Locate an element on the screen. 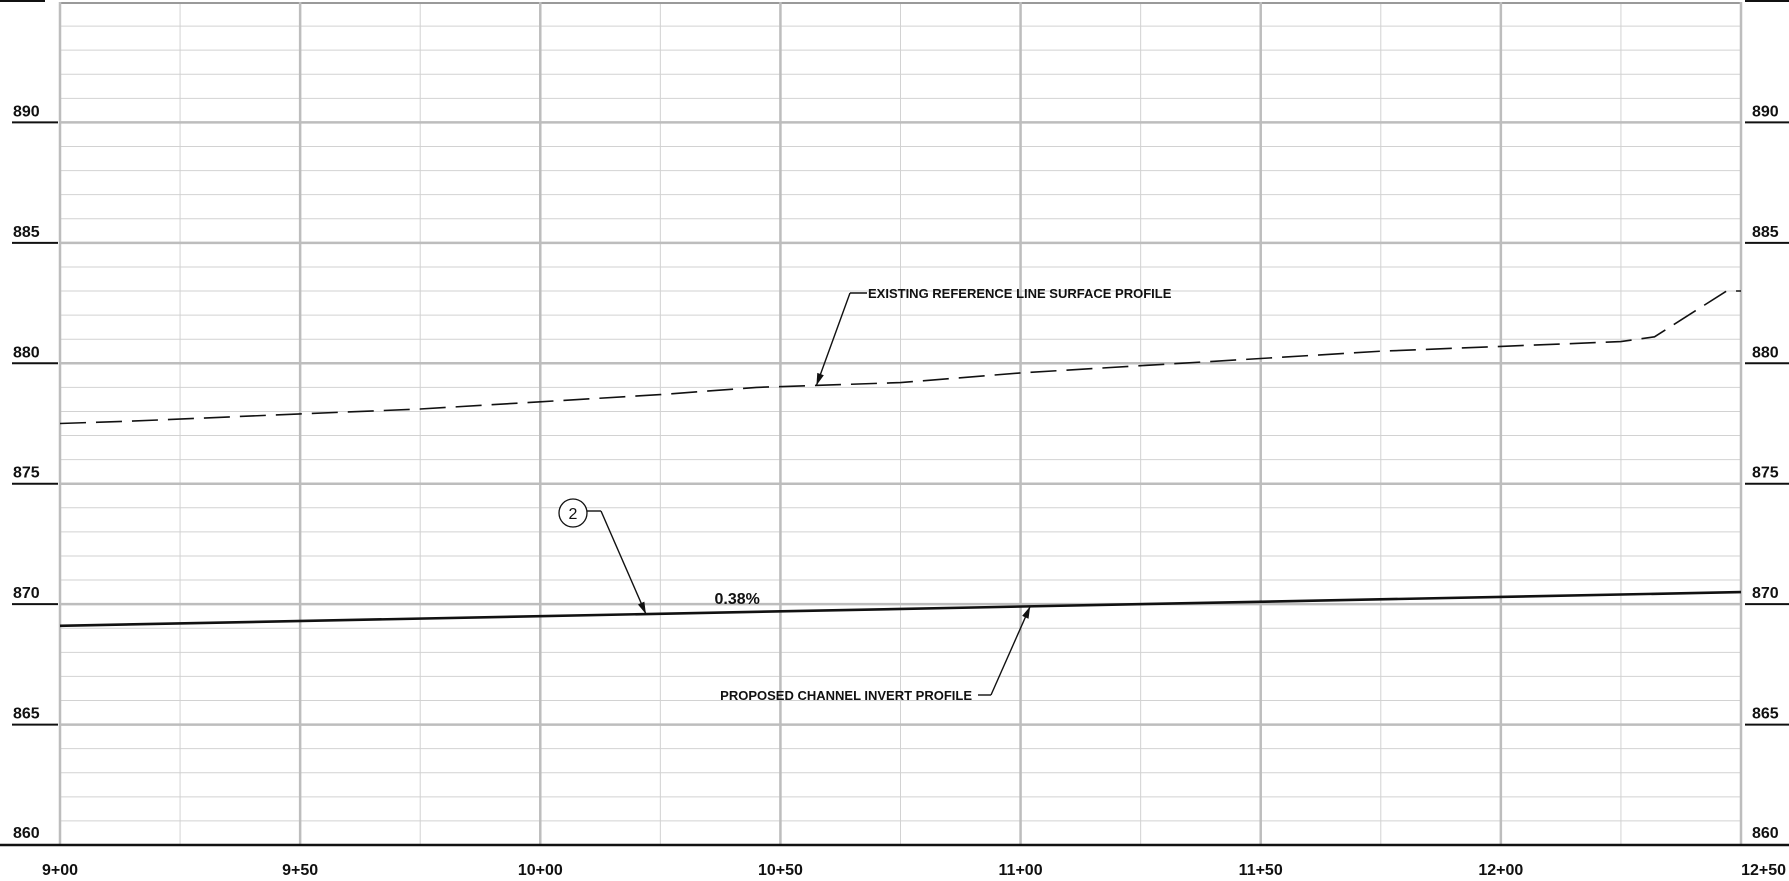  x-tick-label: 9+50 is located at coordinates (300, 870).